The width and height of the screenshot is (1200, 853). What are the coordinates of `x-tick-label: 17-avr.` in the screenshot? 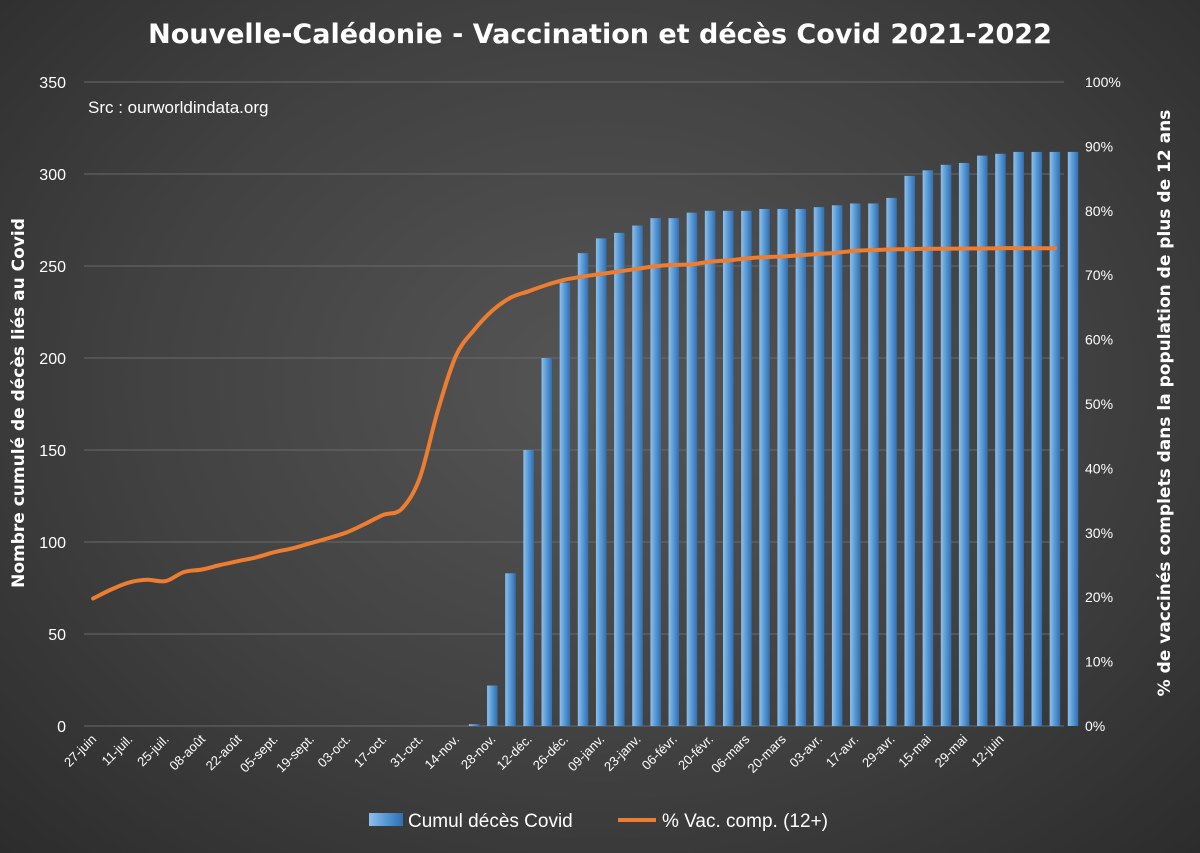 It's located at (842, 751).